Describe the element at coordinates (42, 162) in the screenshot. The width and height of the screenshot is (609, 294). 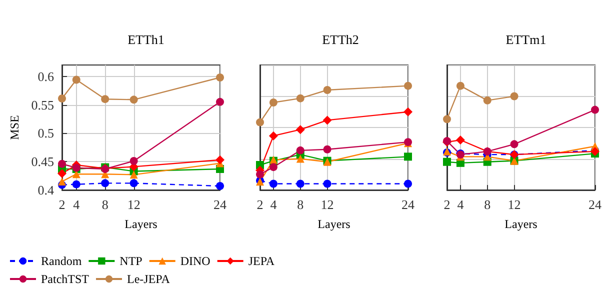
I see `y-tick-label: 0.45` at that location.